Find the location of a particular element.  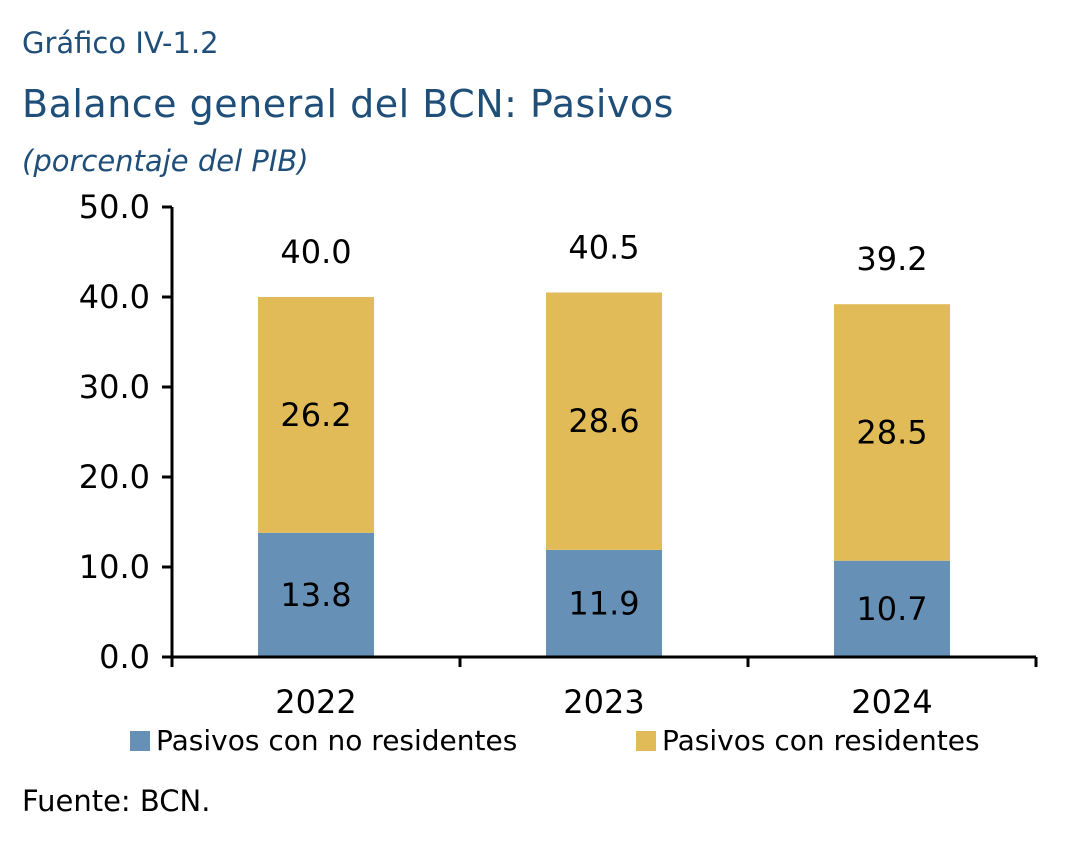

x-tick-label-2022: 2022 is located at coordinates (315, 701).